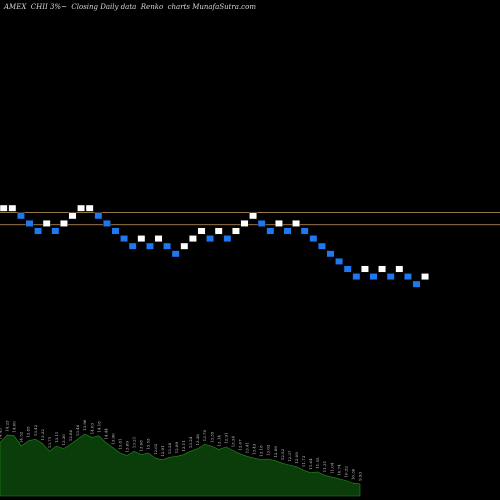  Describe the element at coordinates (360, 476) in the screenshot. I see `volume-label: 9.93` at that location.